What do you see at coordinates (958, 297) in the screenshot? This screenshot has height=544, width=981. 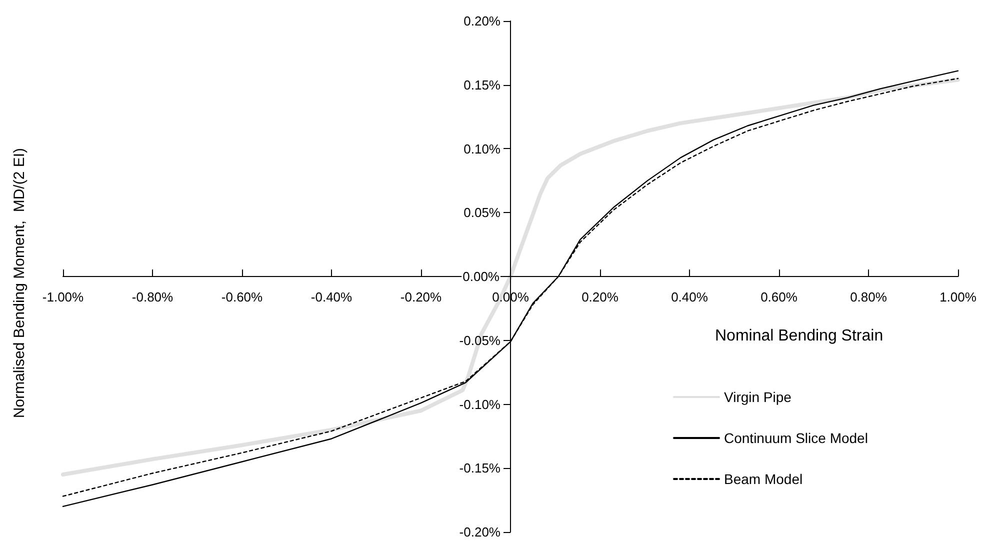 I see `x-tick-label: 1.00%` at bounding box center [958, 297].